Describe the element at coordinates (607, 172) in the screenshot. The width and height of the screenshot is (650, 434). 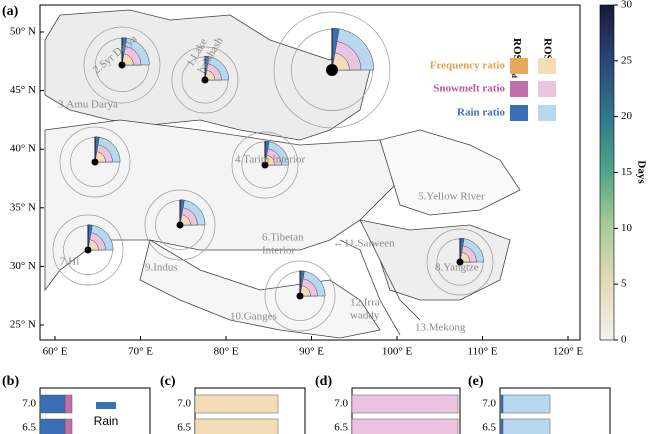
I see `colorbar` at that location.